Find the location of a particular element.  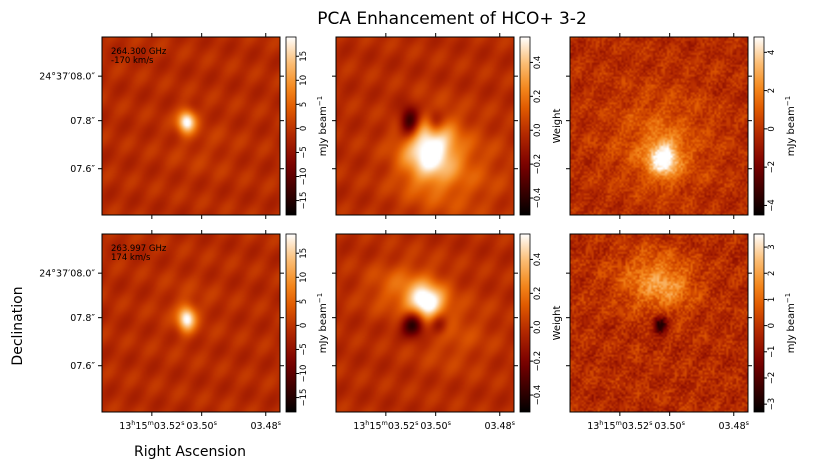

panel-annotation: 263.997 GHz is located at coordinates (139, 249).